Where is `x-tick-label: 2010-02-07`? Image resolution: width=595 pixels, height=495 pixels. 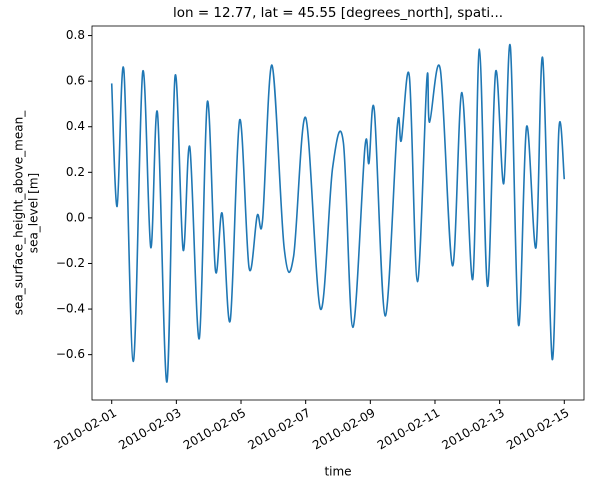
x-tick-label: 2010-02-07 is located at coordinates (279, 429).